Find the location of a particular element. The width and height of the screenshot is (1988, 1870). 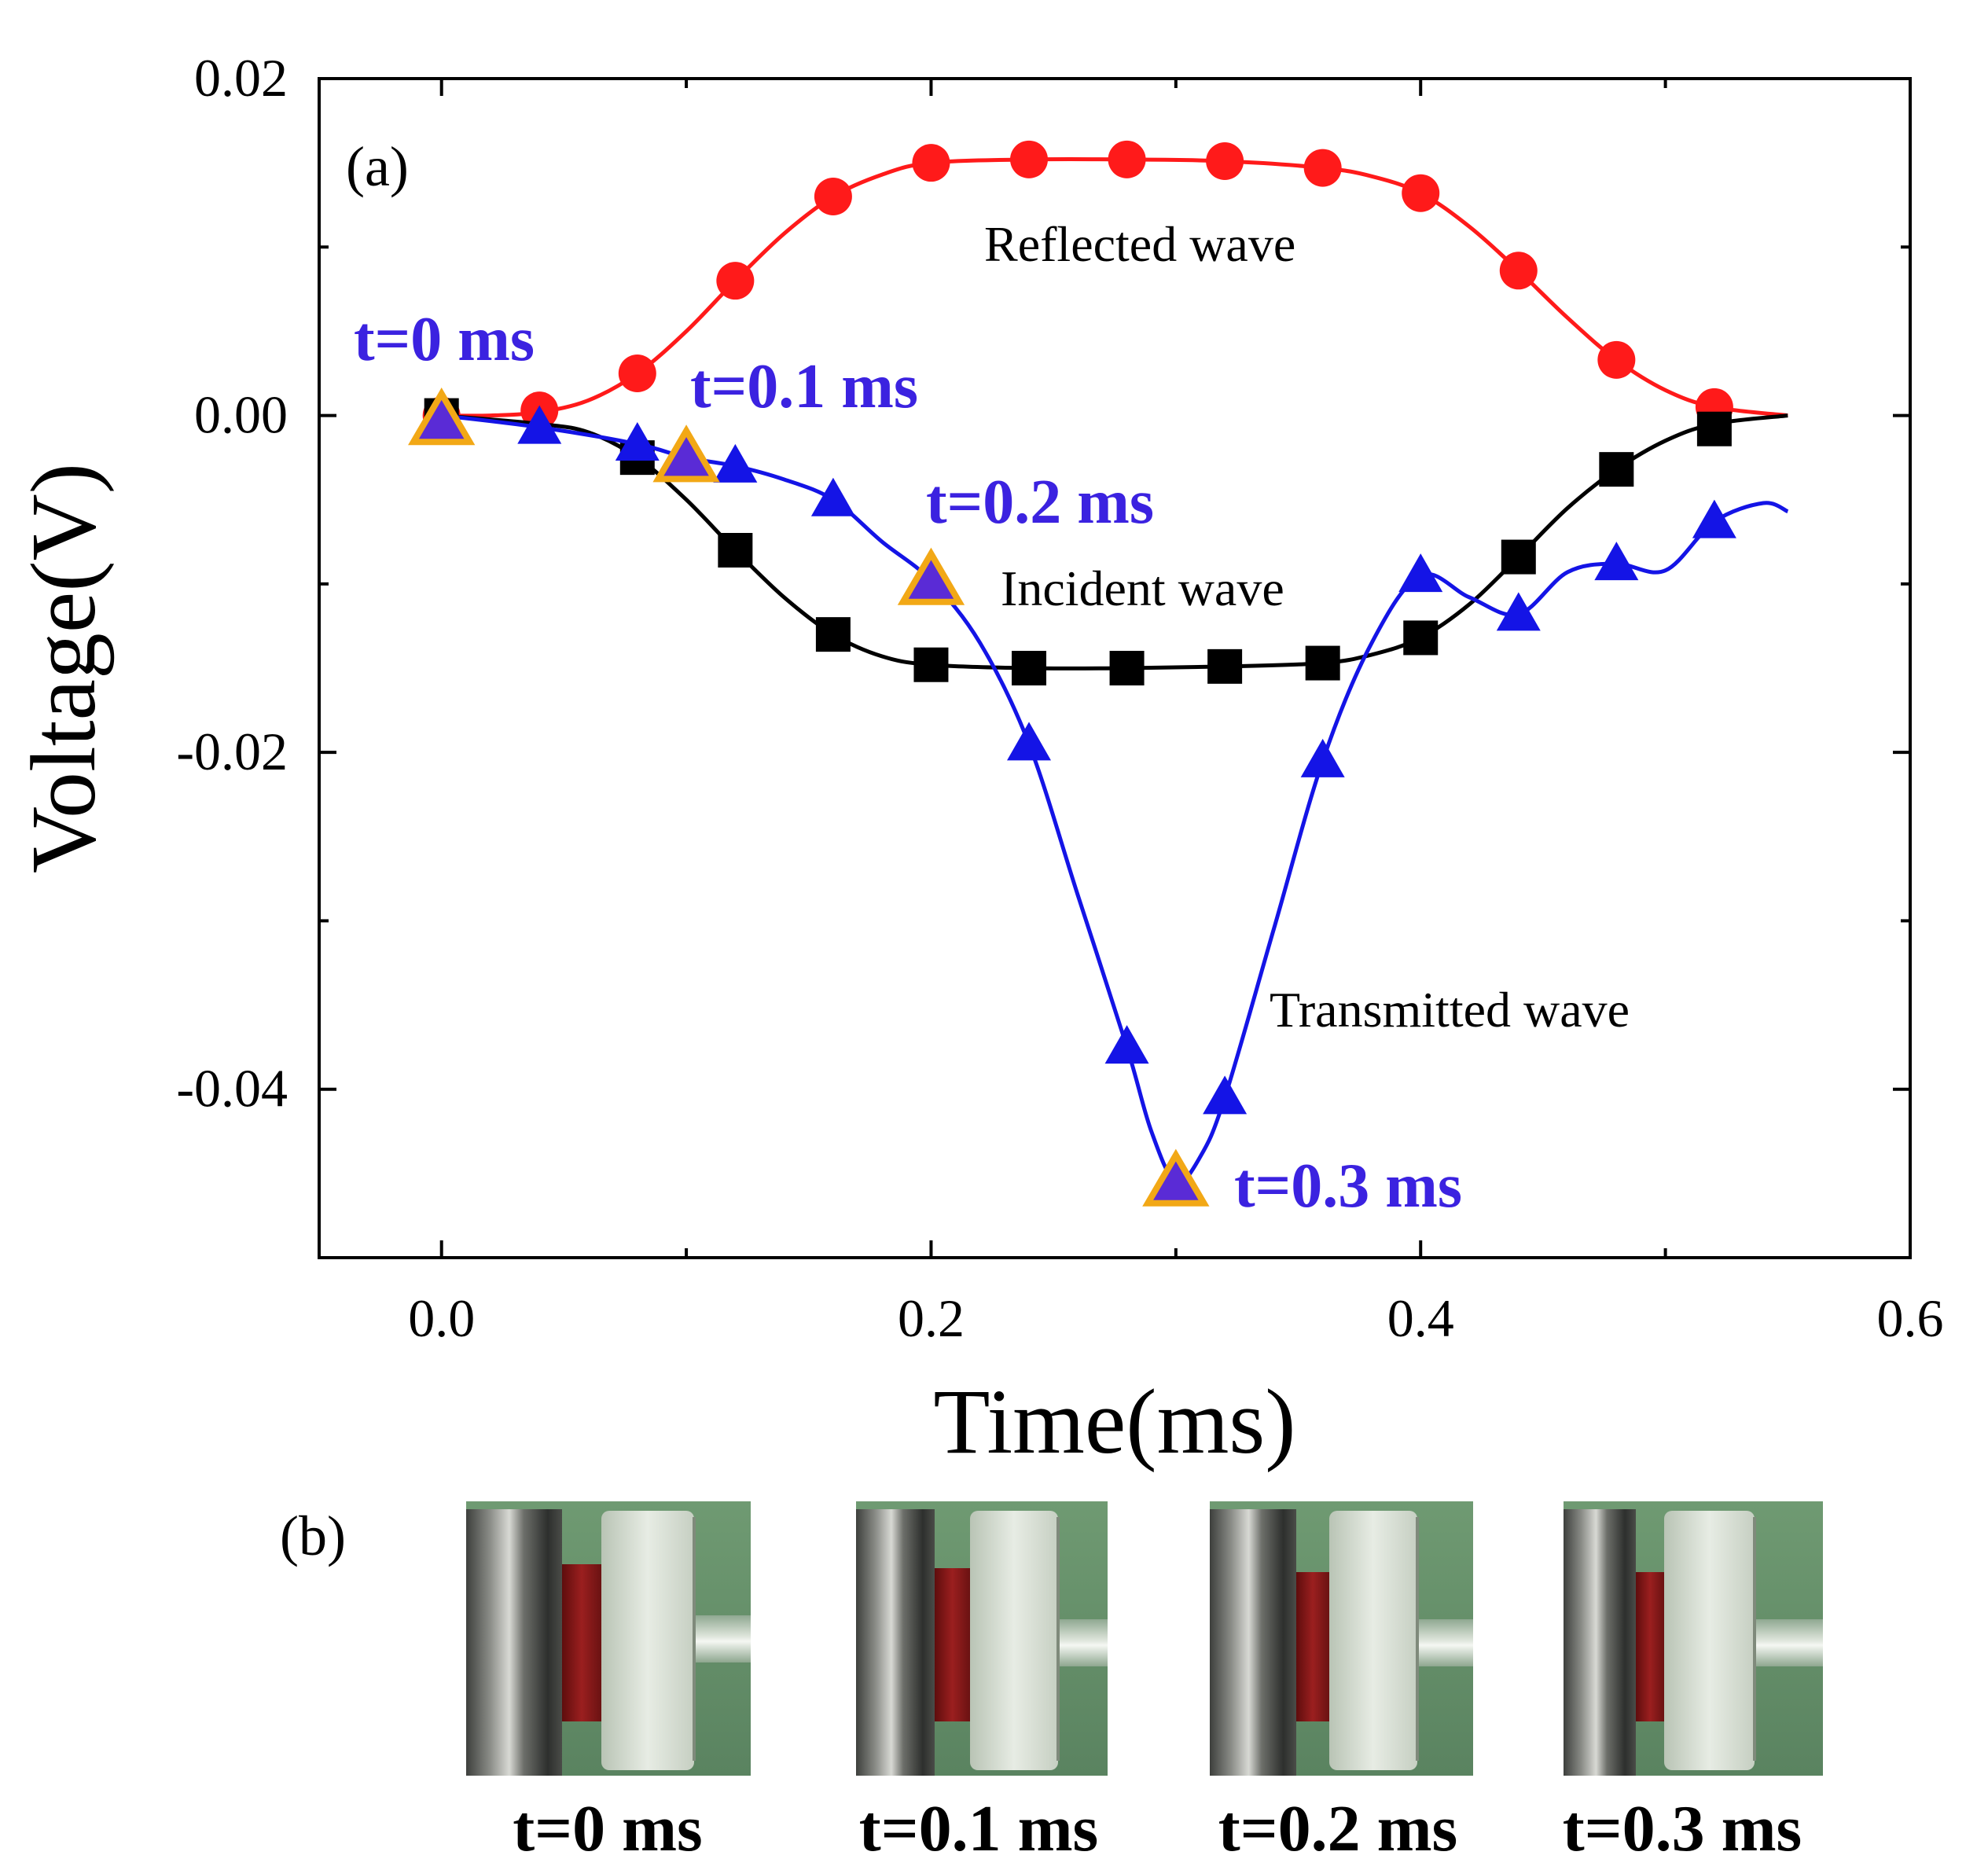

time-label-3: t=0.3 ms is located at coordinates (1348, 1186).